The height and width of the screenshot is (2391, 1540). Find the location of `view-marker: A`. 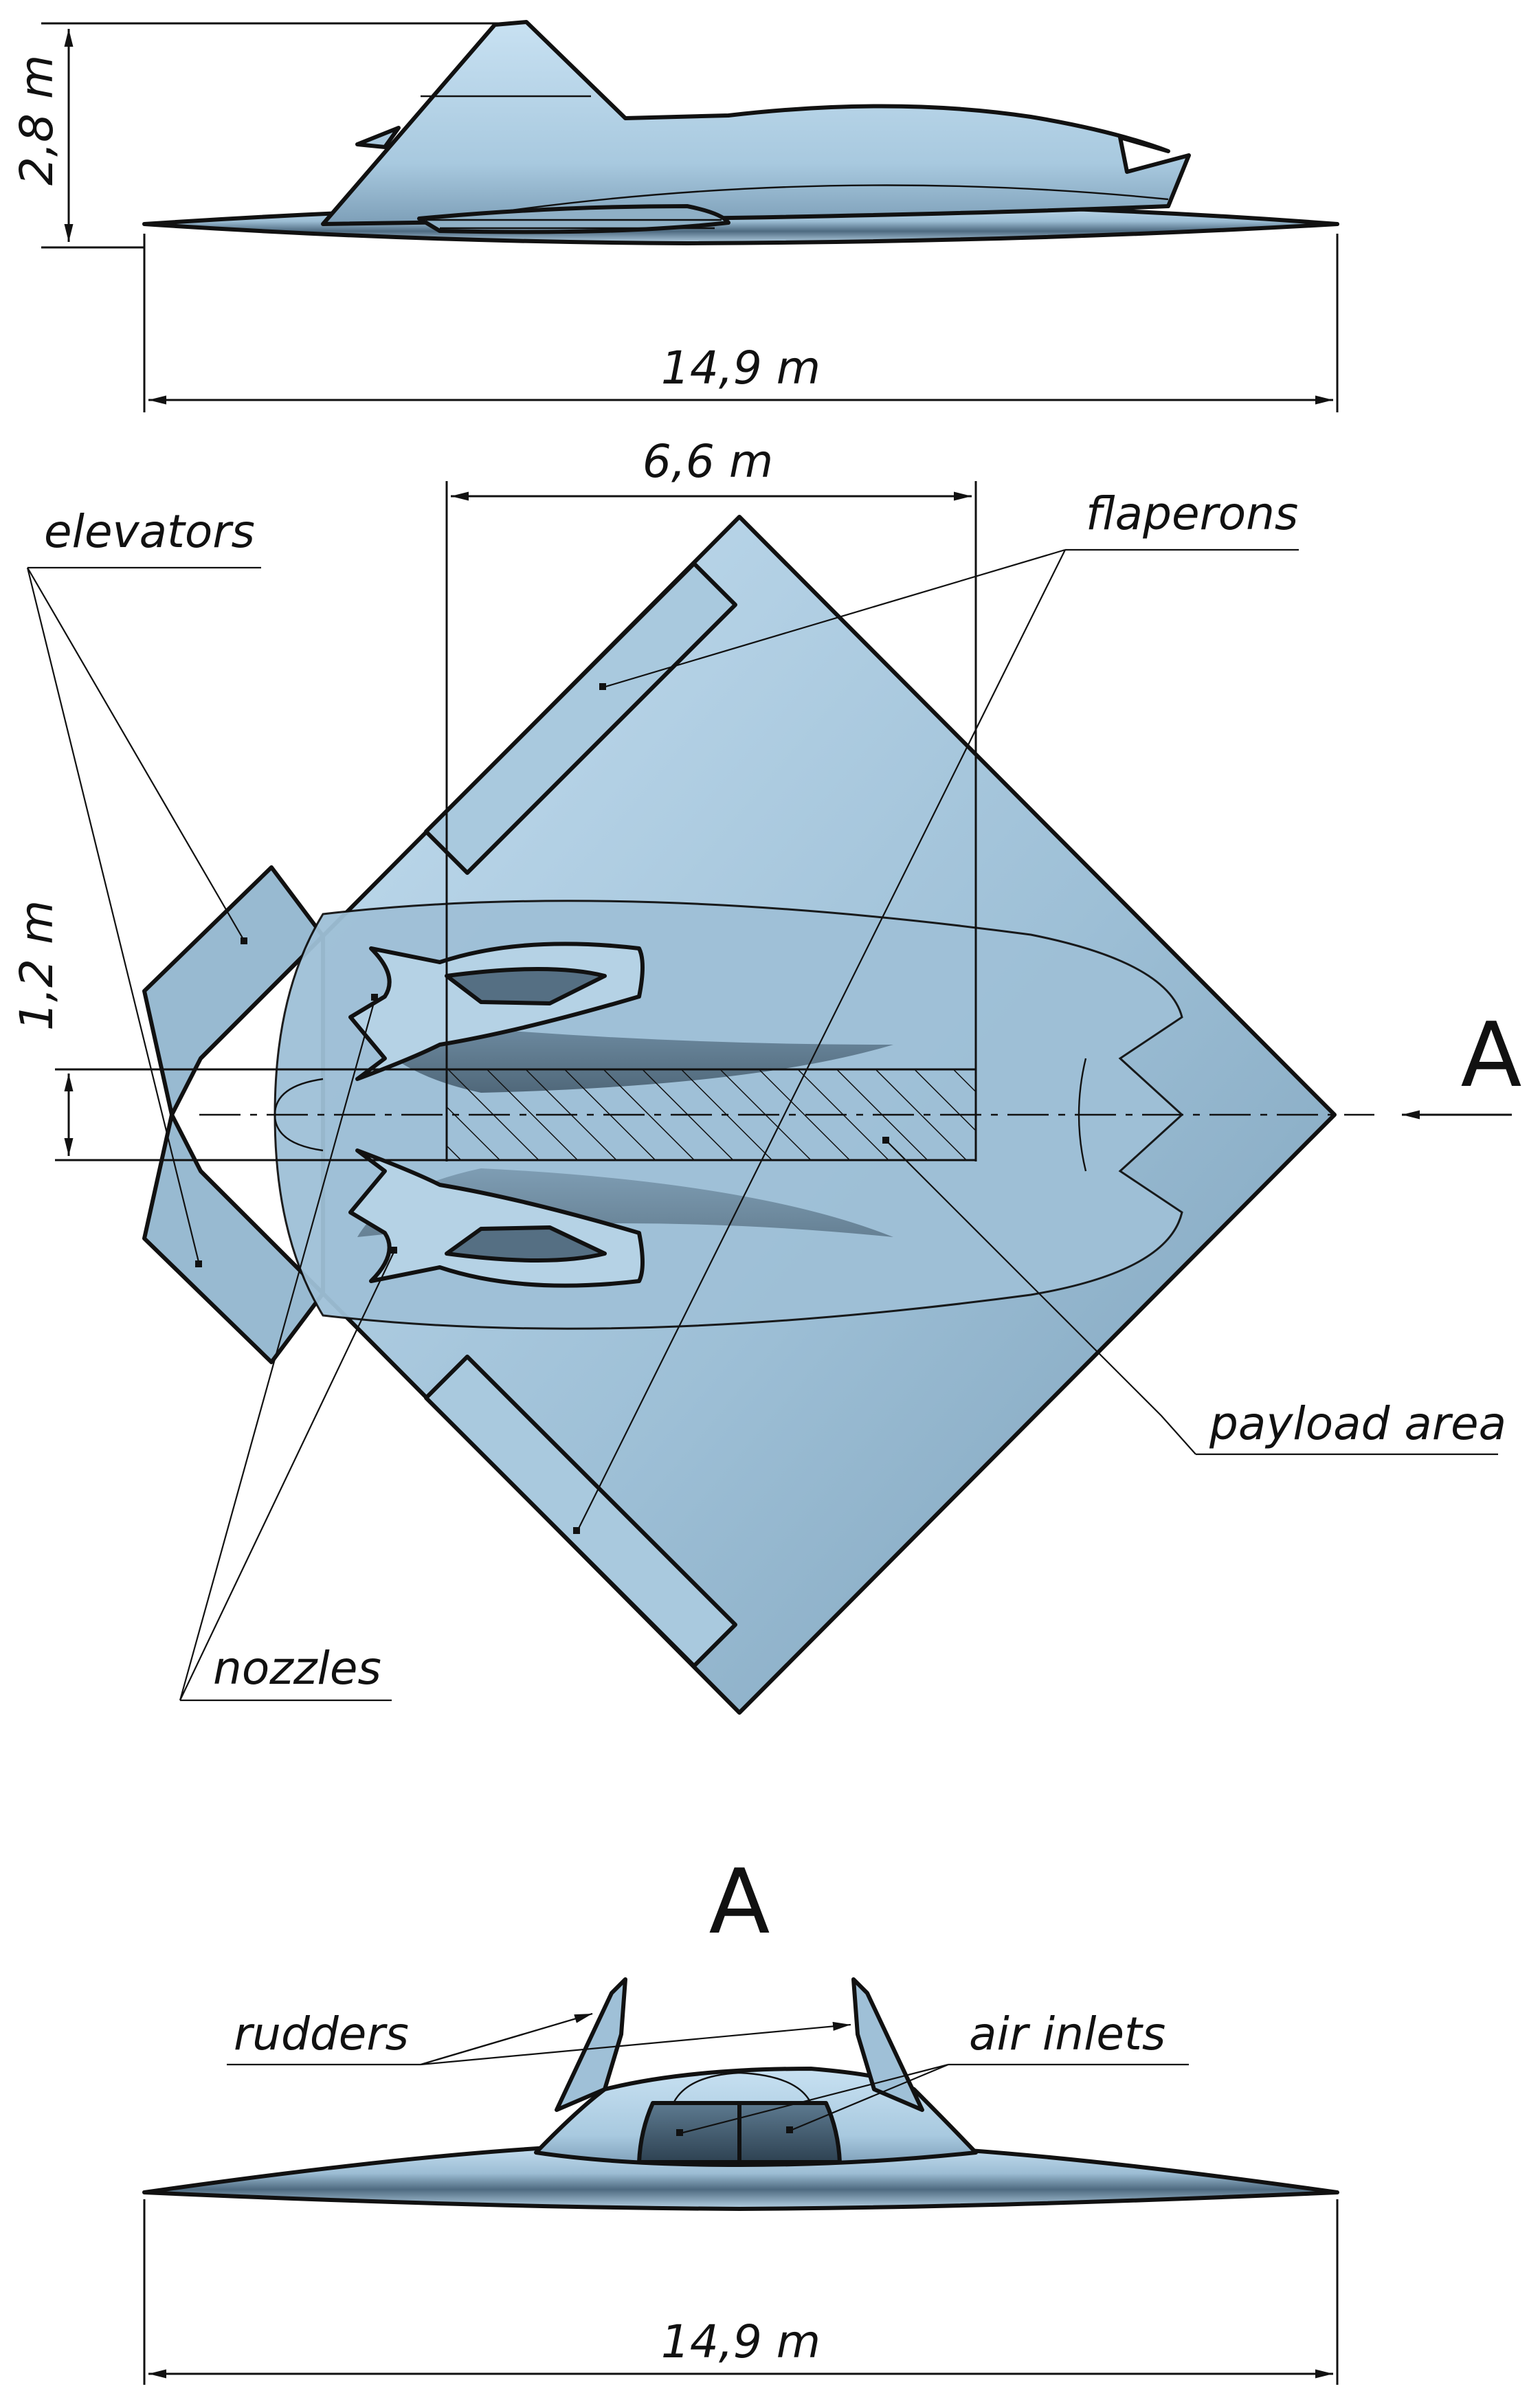

view-marker: A is located at coordinates (1491, 1055).